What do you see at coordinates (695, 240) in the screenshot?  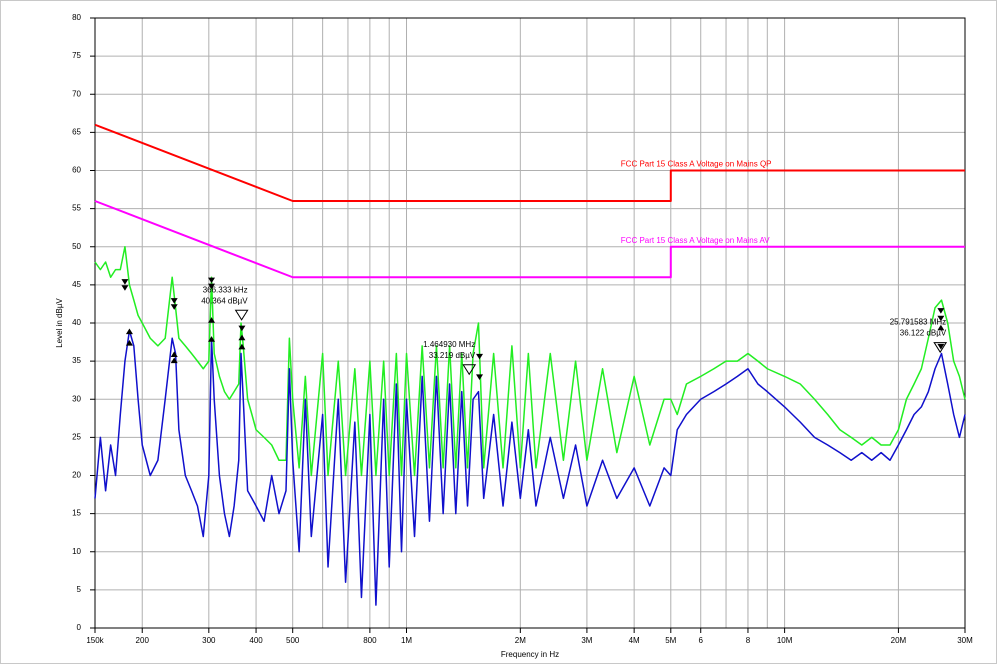 I see `limit-label: FCC Part 15 Class A Voltage on Mains AV` at bounding box center [695, 240].